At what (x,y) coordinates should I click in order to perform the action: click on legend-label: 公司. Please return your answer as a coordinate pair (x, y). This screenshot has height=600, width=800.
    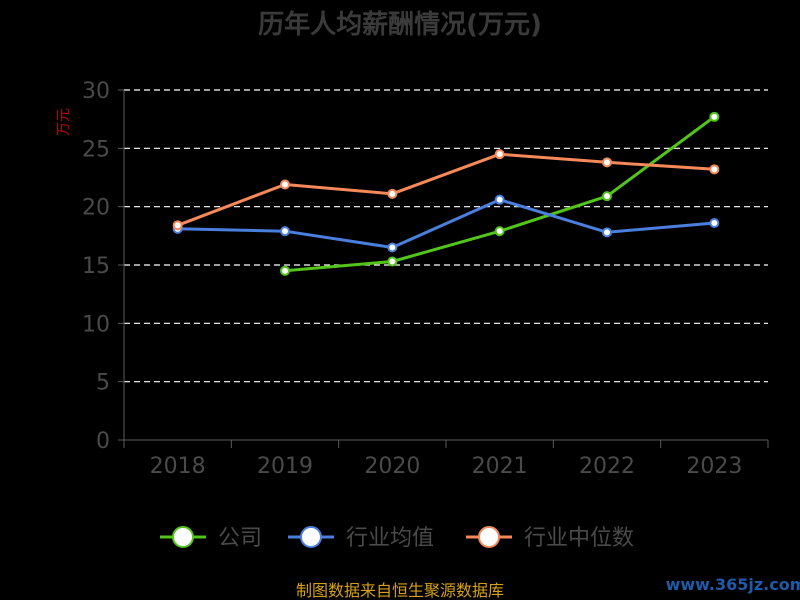
    Looking at the image, I should click on (240, 538).